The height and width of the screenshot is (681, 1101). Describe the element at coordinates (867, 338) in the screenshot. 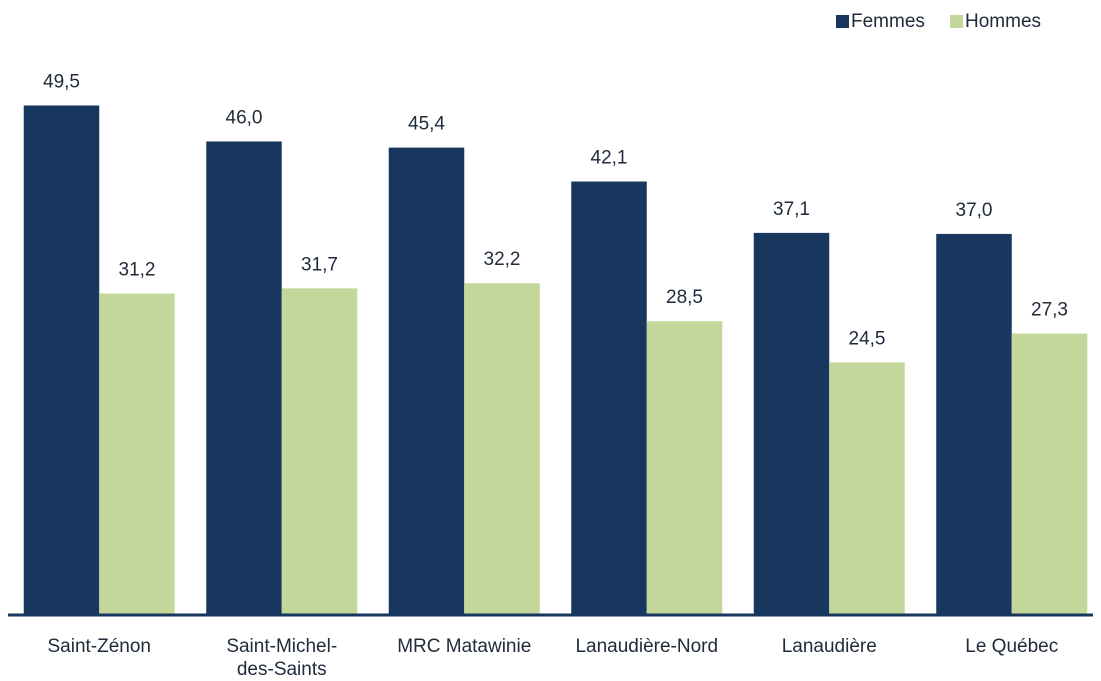

I see `data-label: 24,5` at that location.